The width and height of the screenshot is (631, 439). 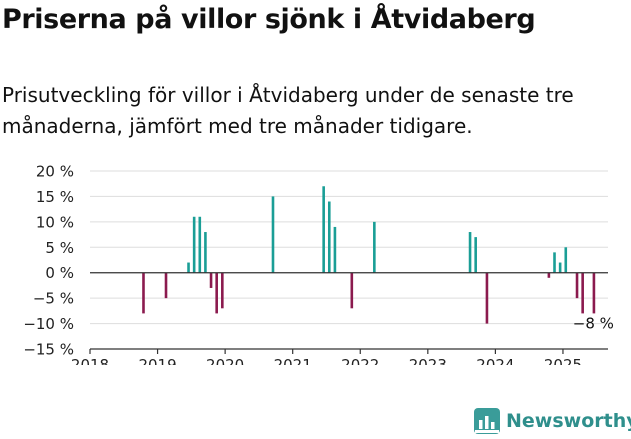 What do you see at coordinates (55, 172) in the screenshot?
I see `y-tick-label: 20 %` at bounding box center [55, 172].